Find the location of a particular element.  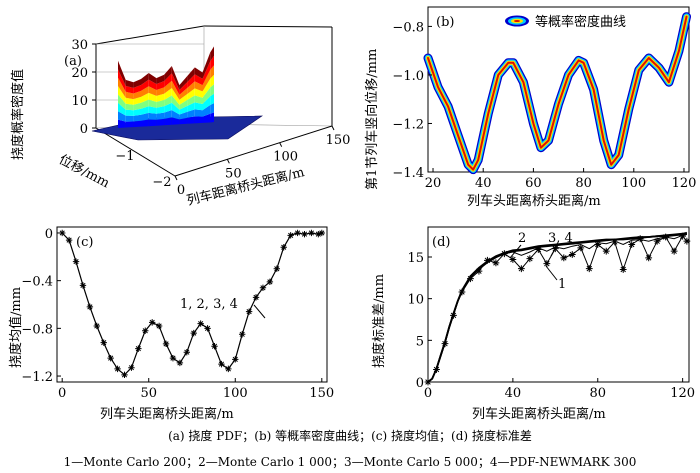

panel-c-y-tick-label: −1.2 is located at coordinates (37, 377).